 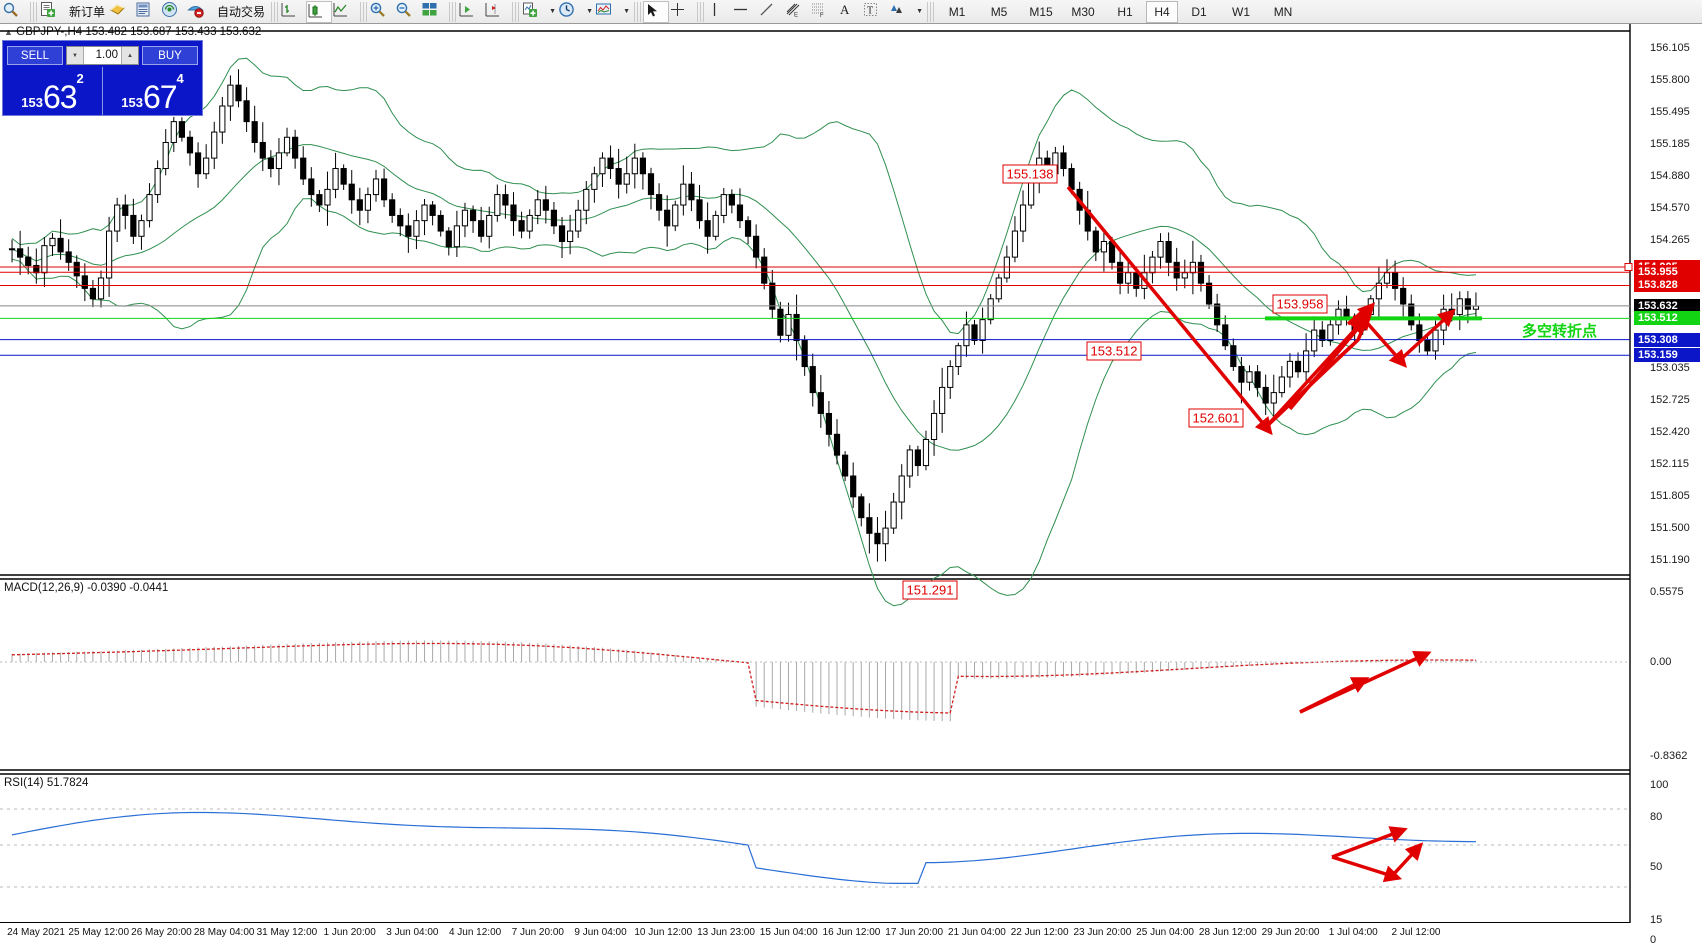 I want to click on timeframe-m30: M30, so click(x=1083, y=11).